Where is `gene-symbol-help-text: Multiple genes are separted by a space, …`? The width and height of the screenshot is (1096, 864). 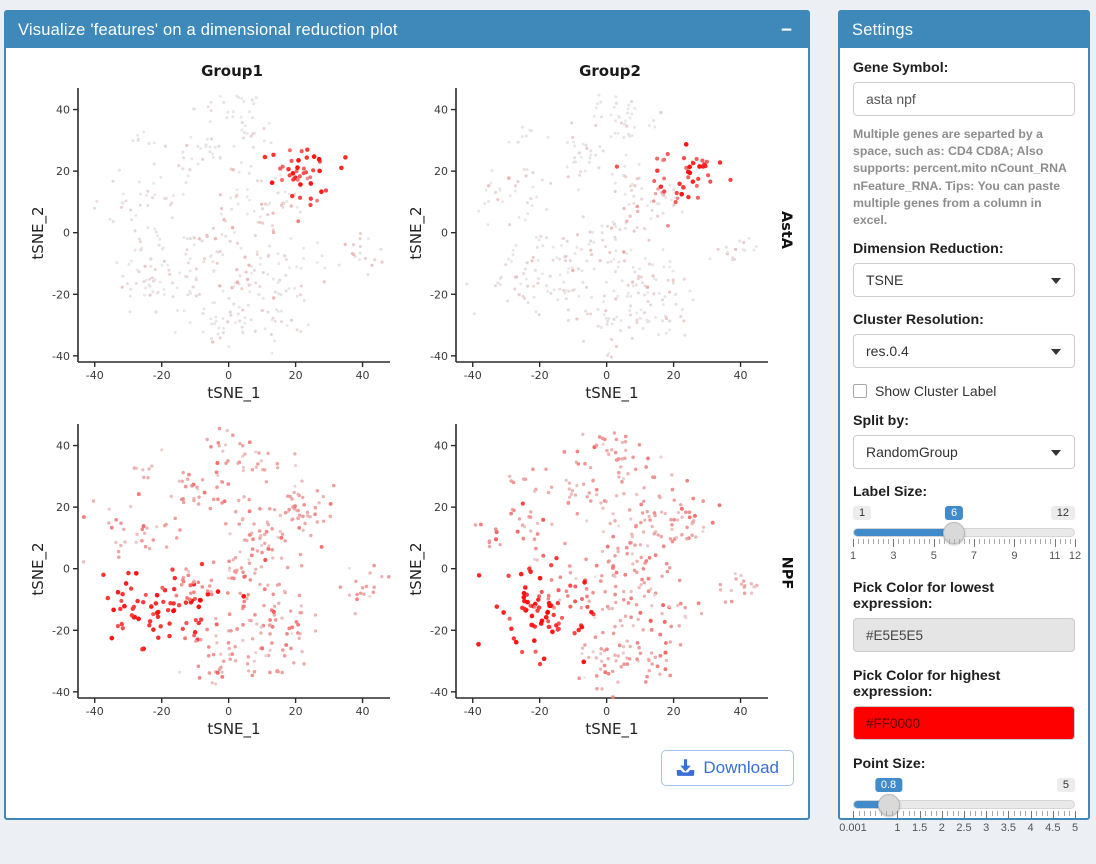
gene-symbol-help-text: Multiple genes are separted by a space, … is located at coordinates (960, 177).